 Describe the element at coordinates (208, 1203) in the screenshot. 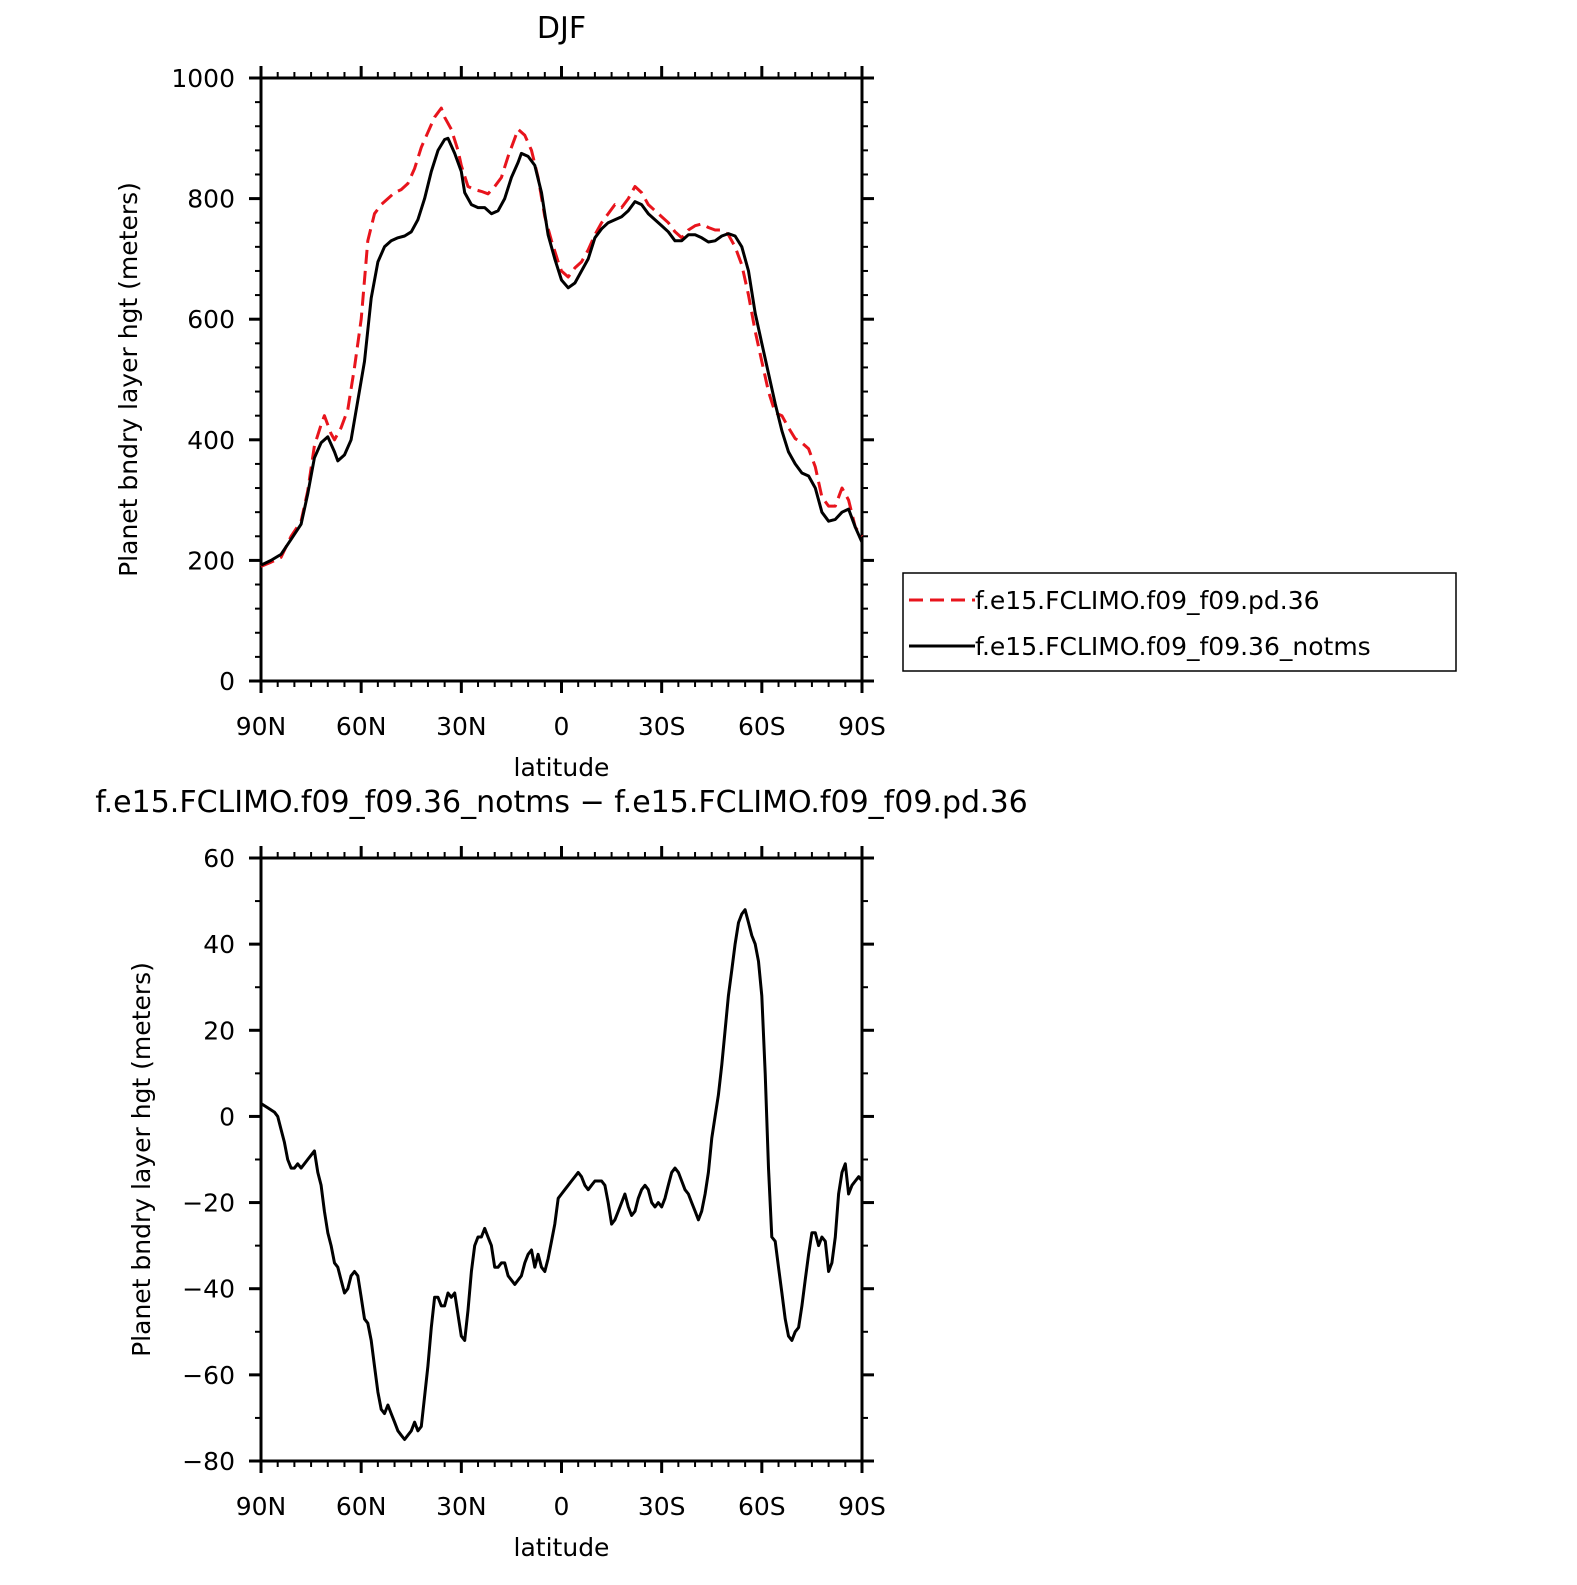

I see `y-tick-label: −20` at that location.